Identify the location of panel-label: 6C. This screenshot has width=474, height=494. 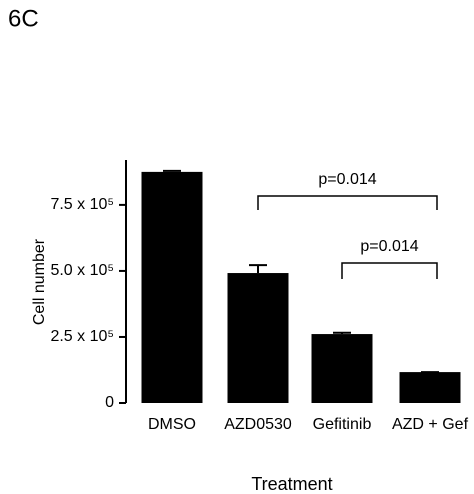
(23, 18).